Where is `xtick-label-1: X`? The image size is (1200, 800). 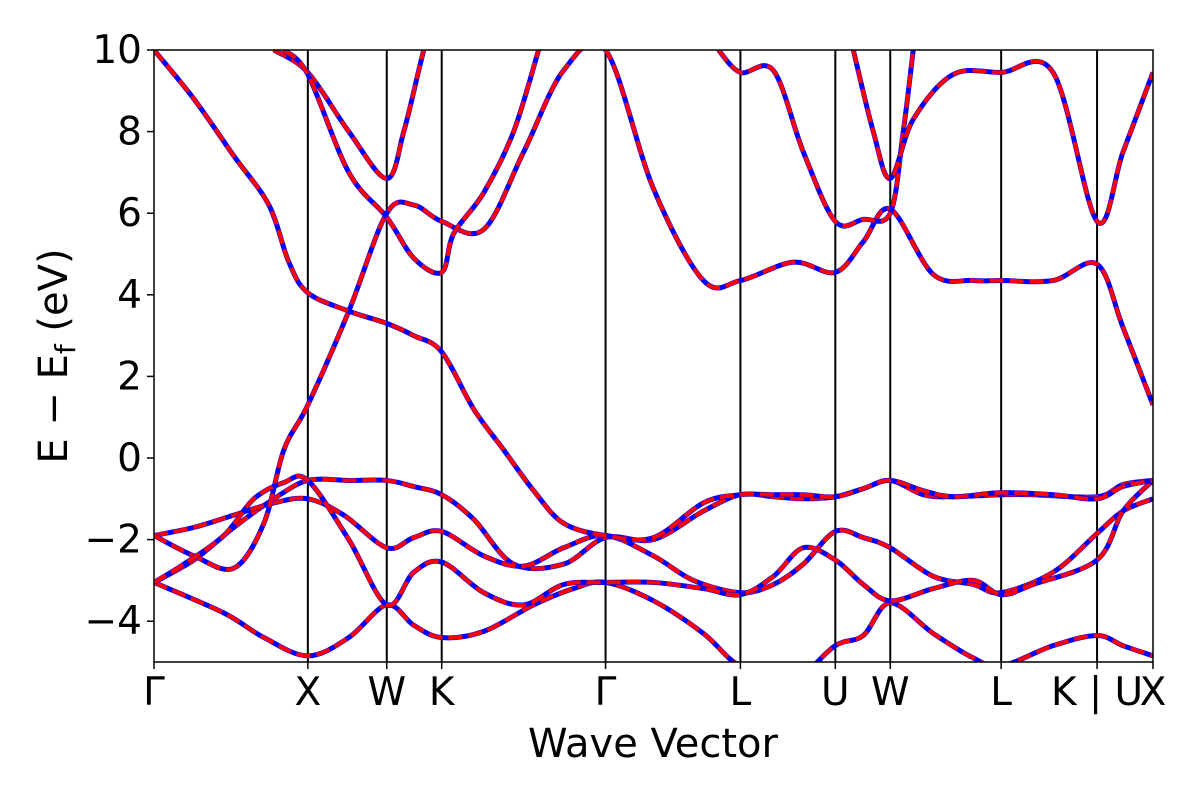 xtick-label-1: X is located at coordinates (307, 692).